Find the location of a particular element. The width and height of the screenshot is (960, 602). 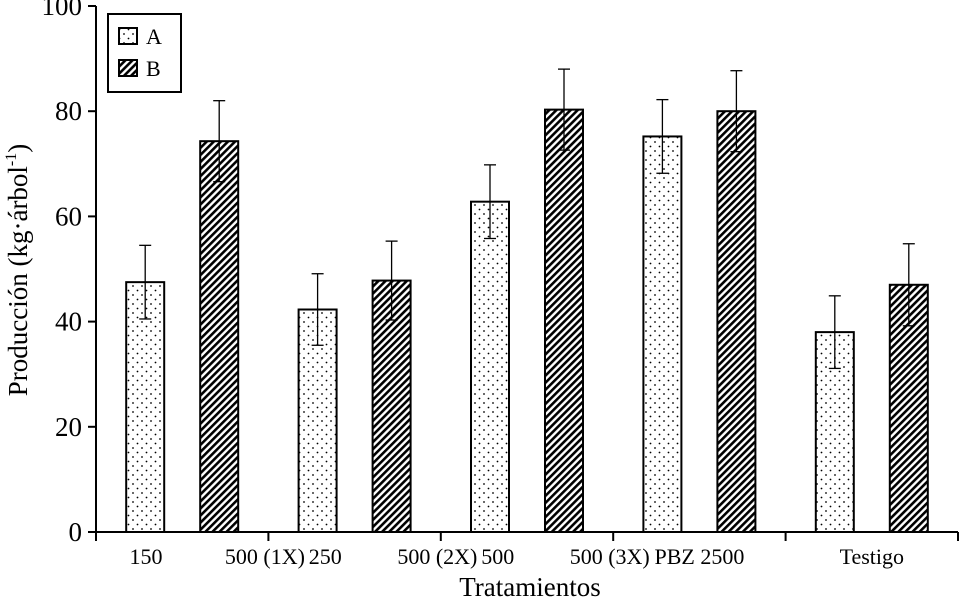

legend: AB is located at coordinates (144, 53).